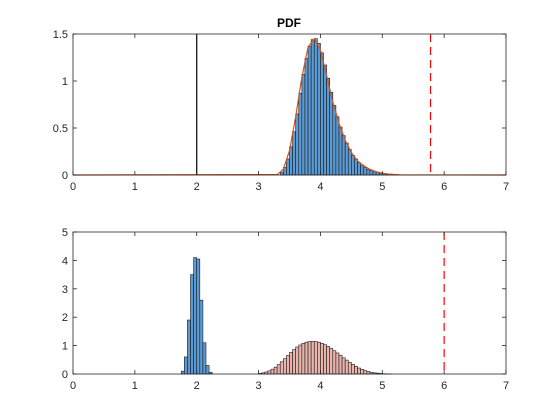 This screenshot has width=560, height=420. I want to click on y-tick-label: 5, so click(65, 233).